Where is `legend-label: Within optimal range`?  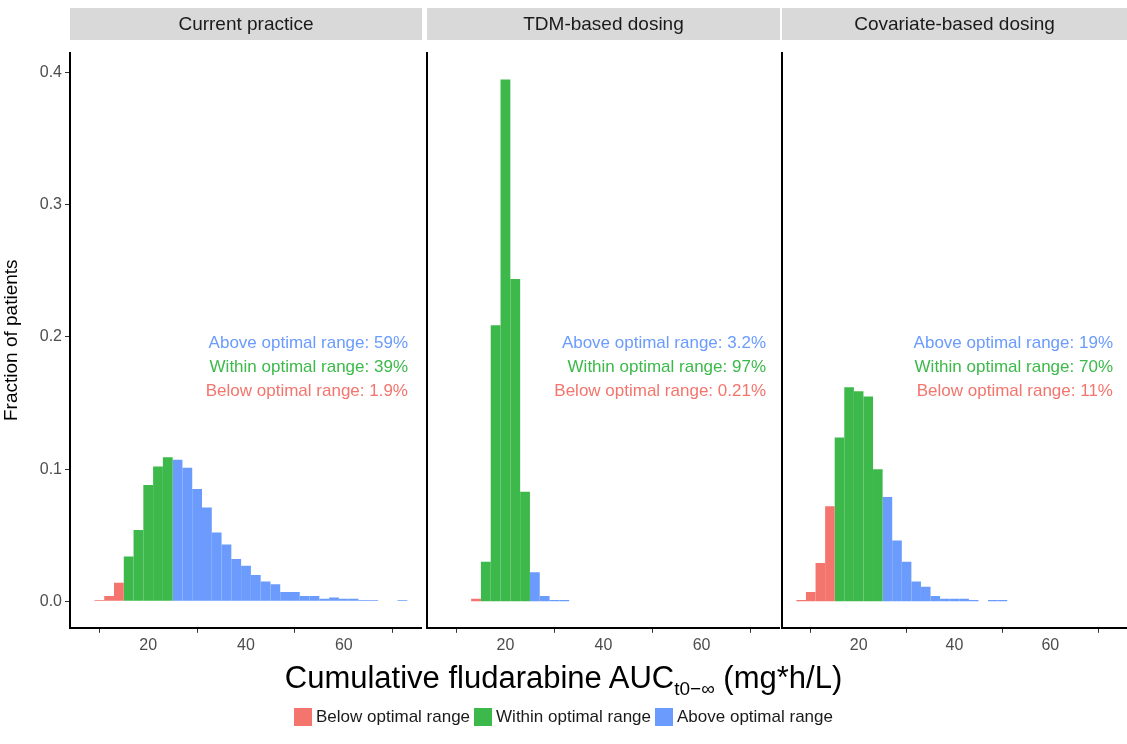 legend-label: Within optimal range is located at coordinates (574, 717).